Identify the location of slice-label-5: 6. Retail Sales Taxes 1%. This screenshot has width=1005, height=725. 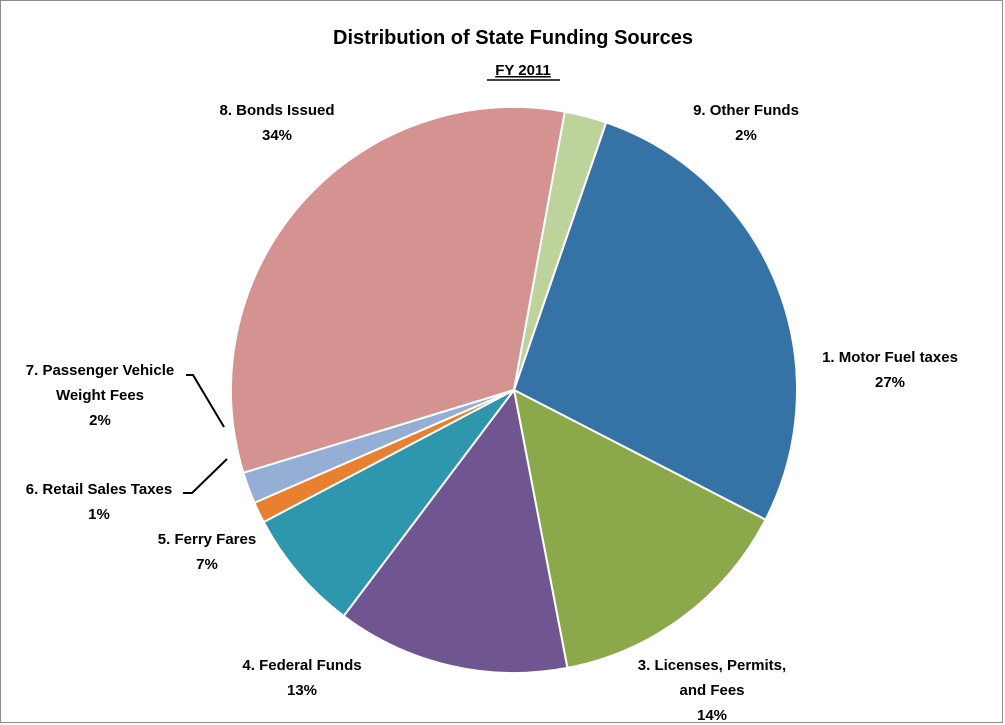
(99, 502).